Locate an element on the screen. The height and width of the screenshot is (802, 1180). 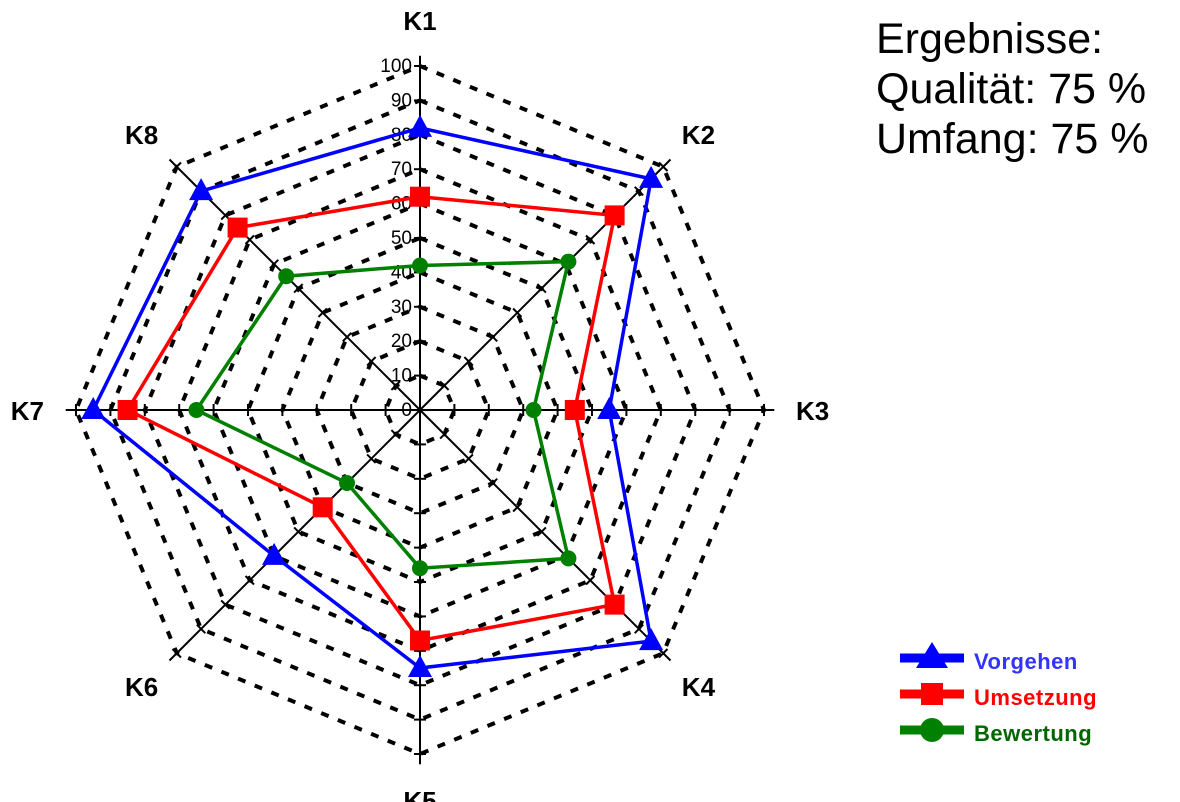
data-point-vorgehen-K6 is located at coordinates (274, 553).